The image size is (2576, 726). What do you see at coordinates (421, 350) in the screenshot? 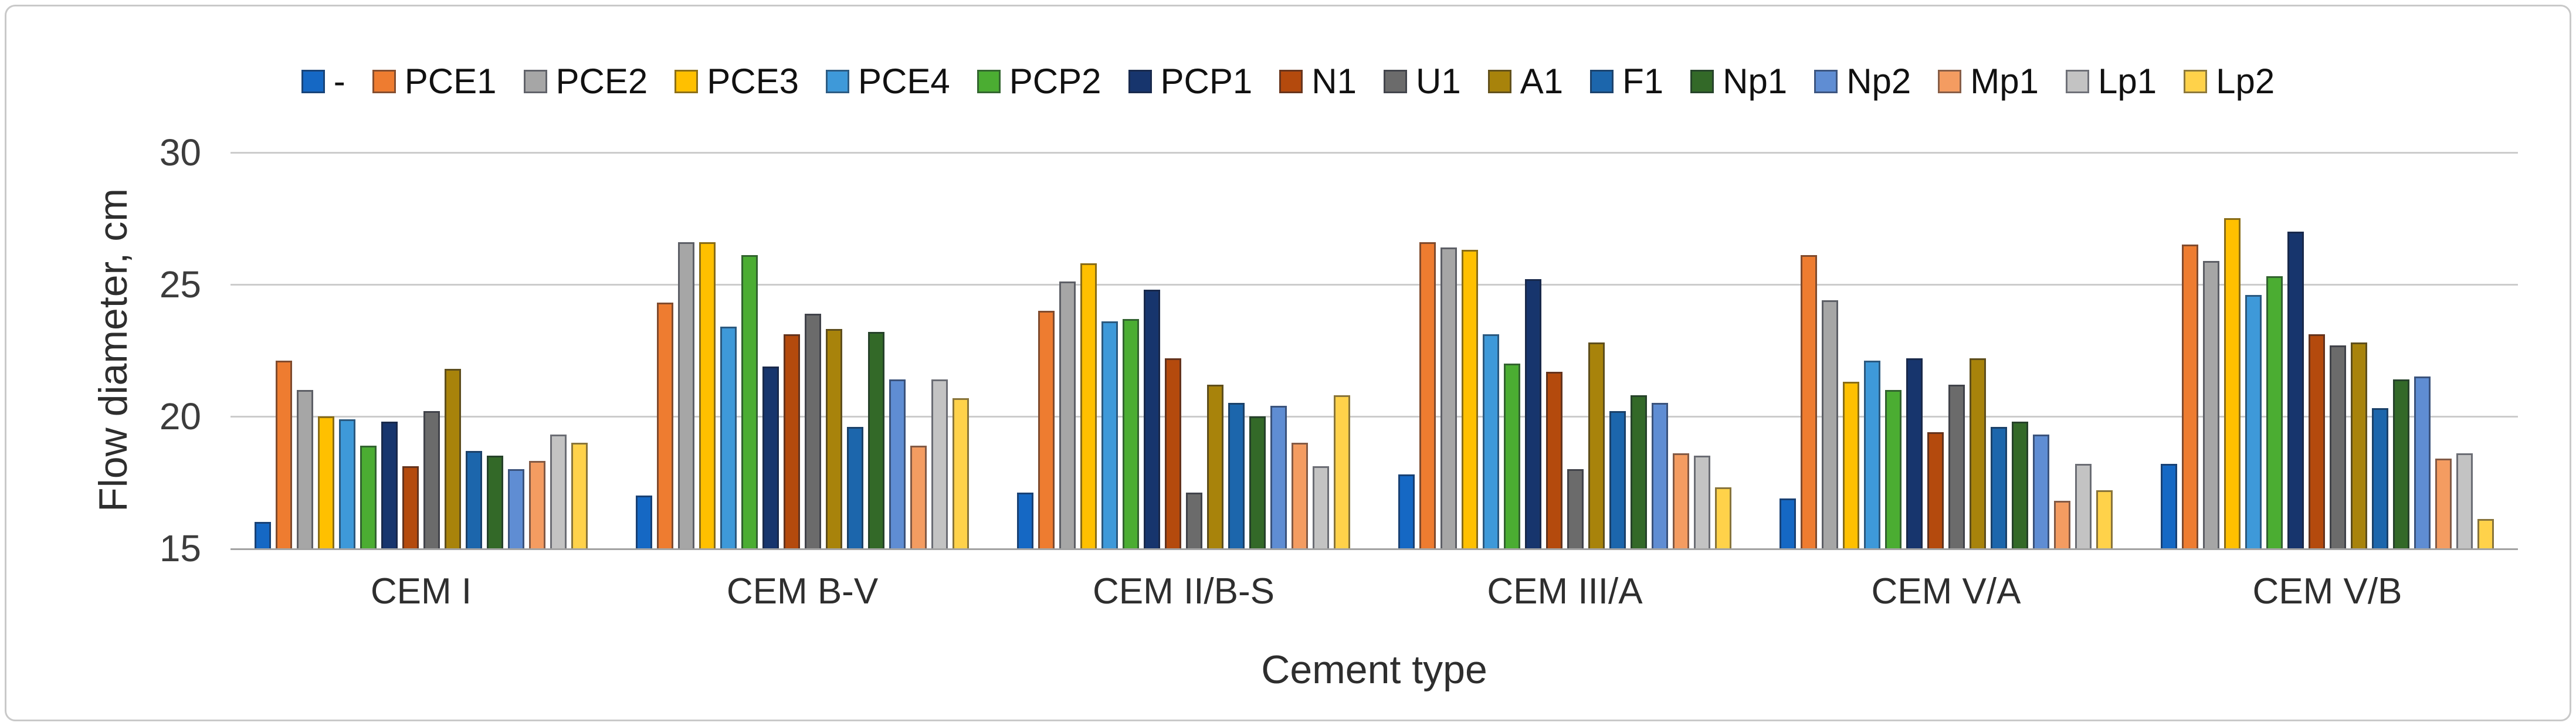
I see `bar-group-cem-i` at bounding box center [421, 350].